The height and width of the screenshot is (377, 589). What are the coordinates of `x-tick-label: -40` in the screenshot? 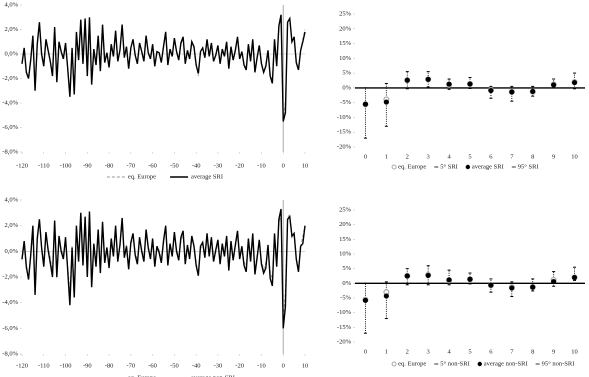 It's located at (196, 365).